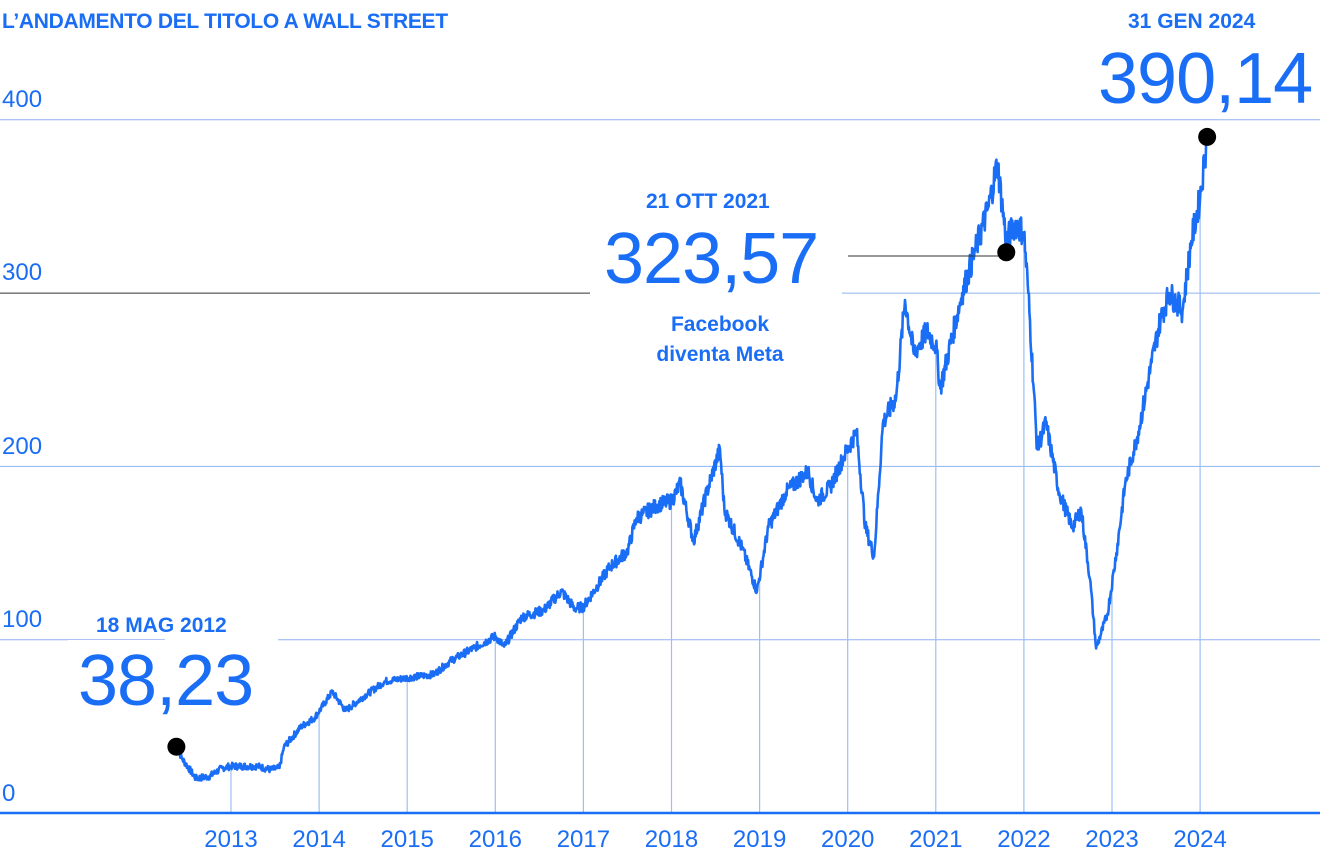 The height and width of the screenshot is (850, 1320). Describe the element at coordinates (22, 99) in the screenshot. I see `y-tick-400: 400` at that location.